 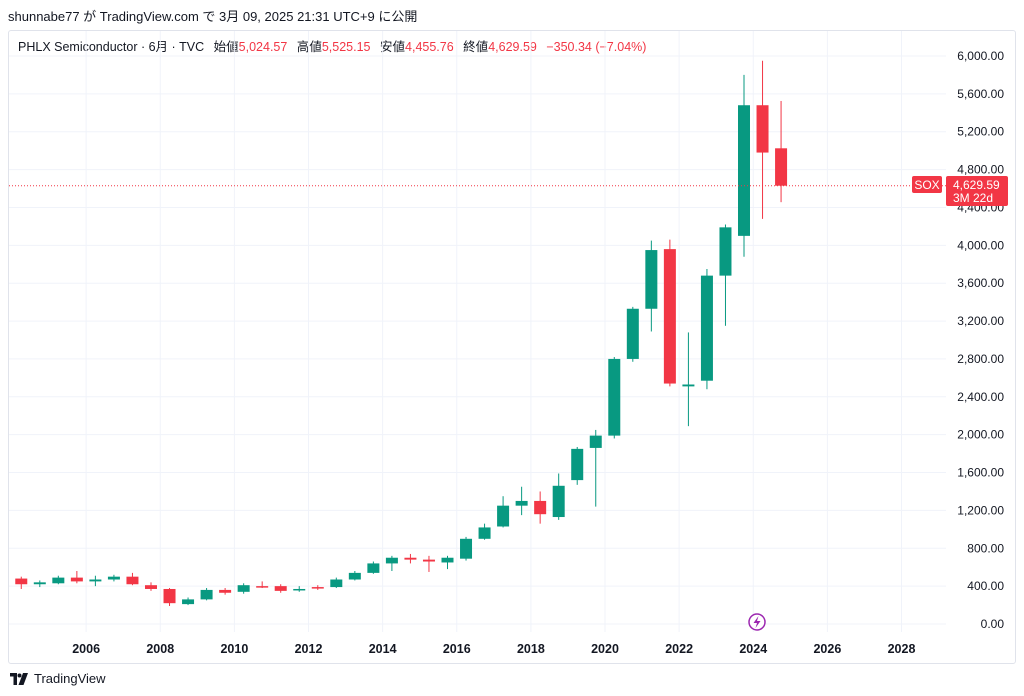 What do you see at coordinates (985, 548) in the screenshot?
I see `y-tick-label: 800.00` at bounding box center [985, 548].